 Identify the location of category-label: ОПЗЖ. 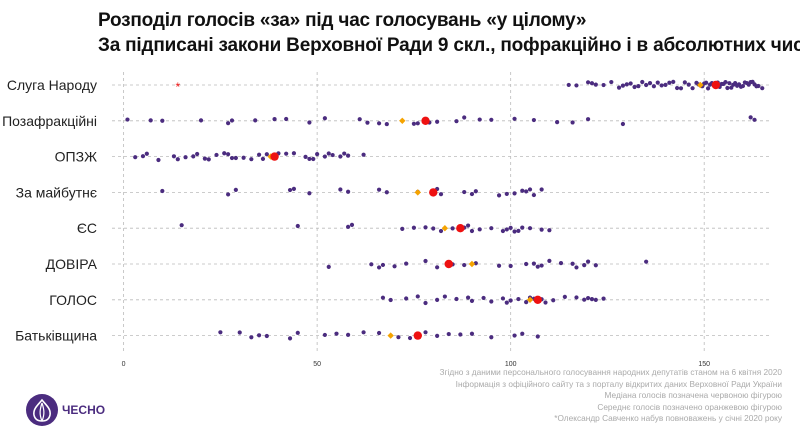
(76, 157).